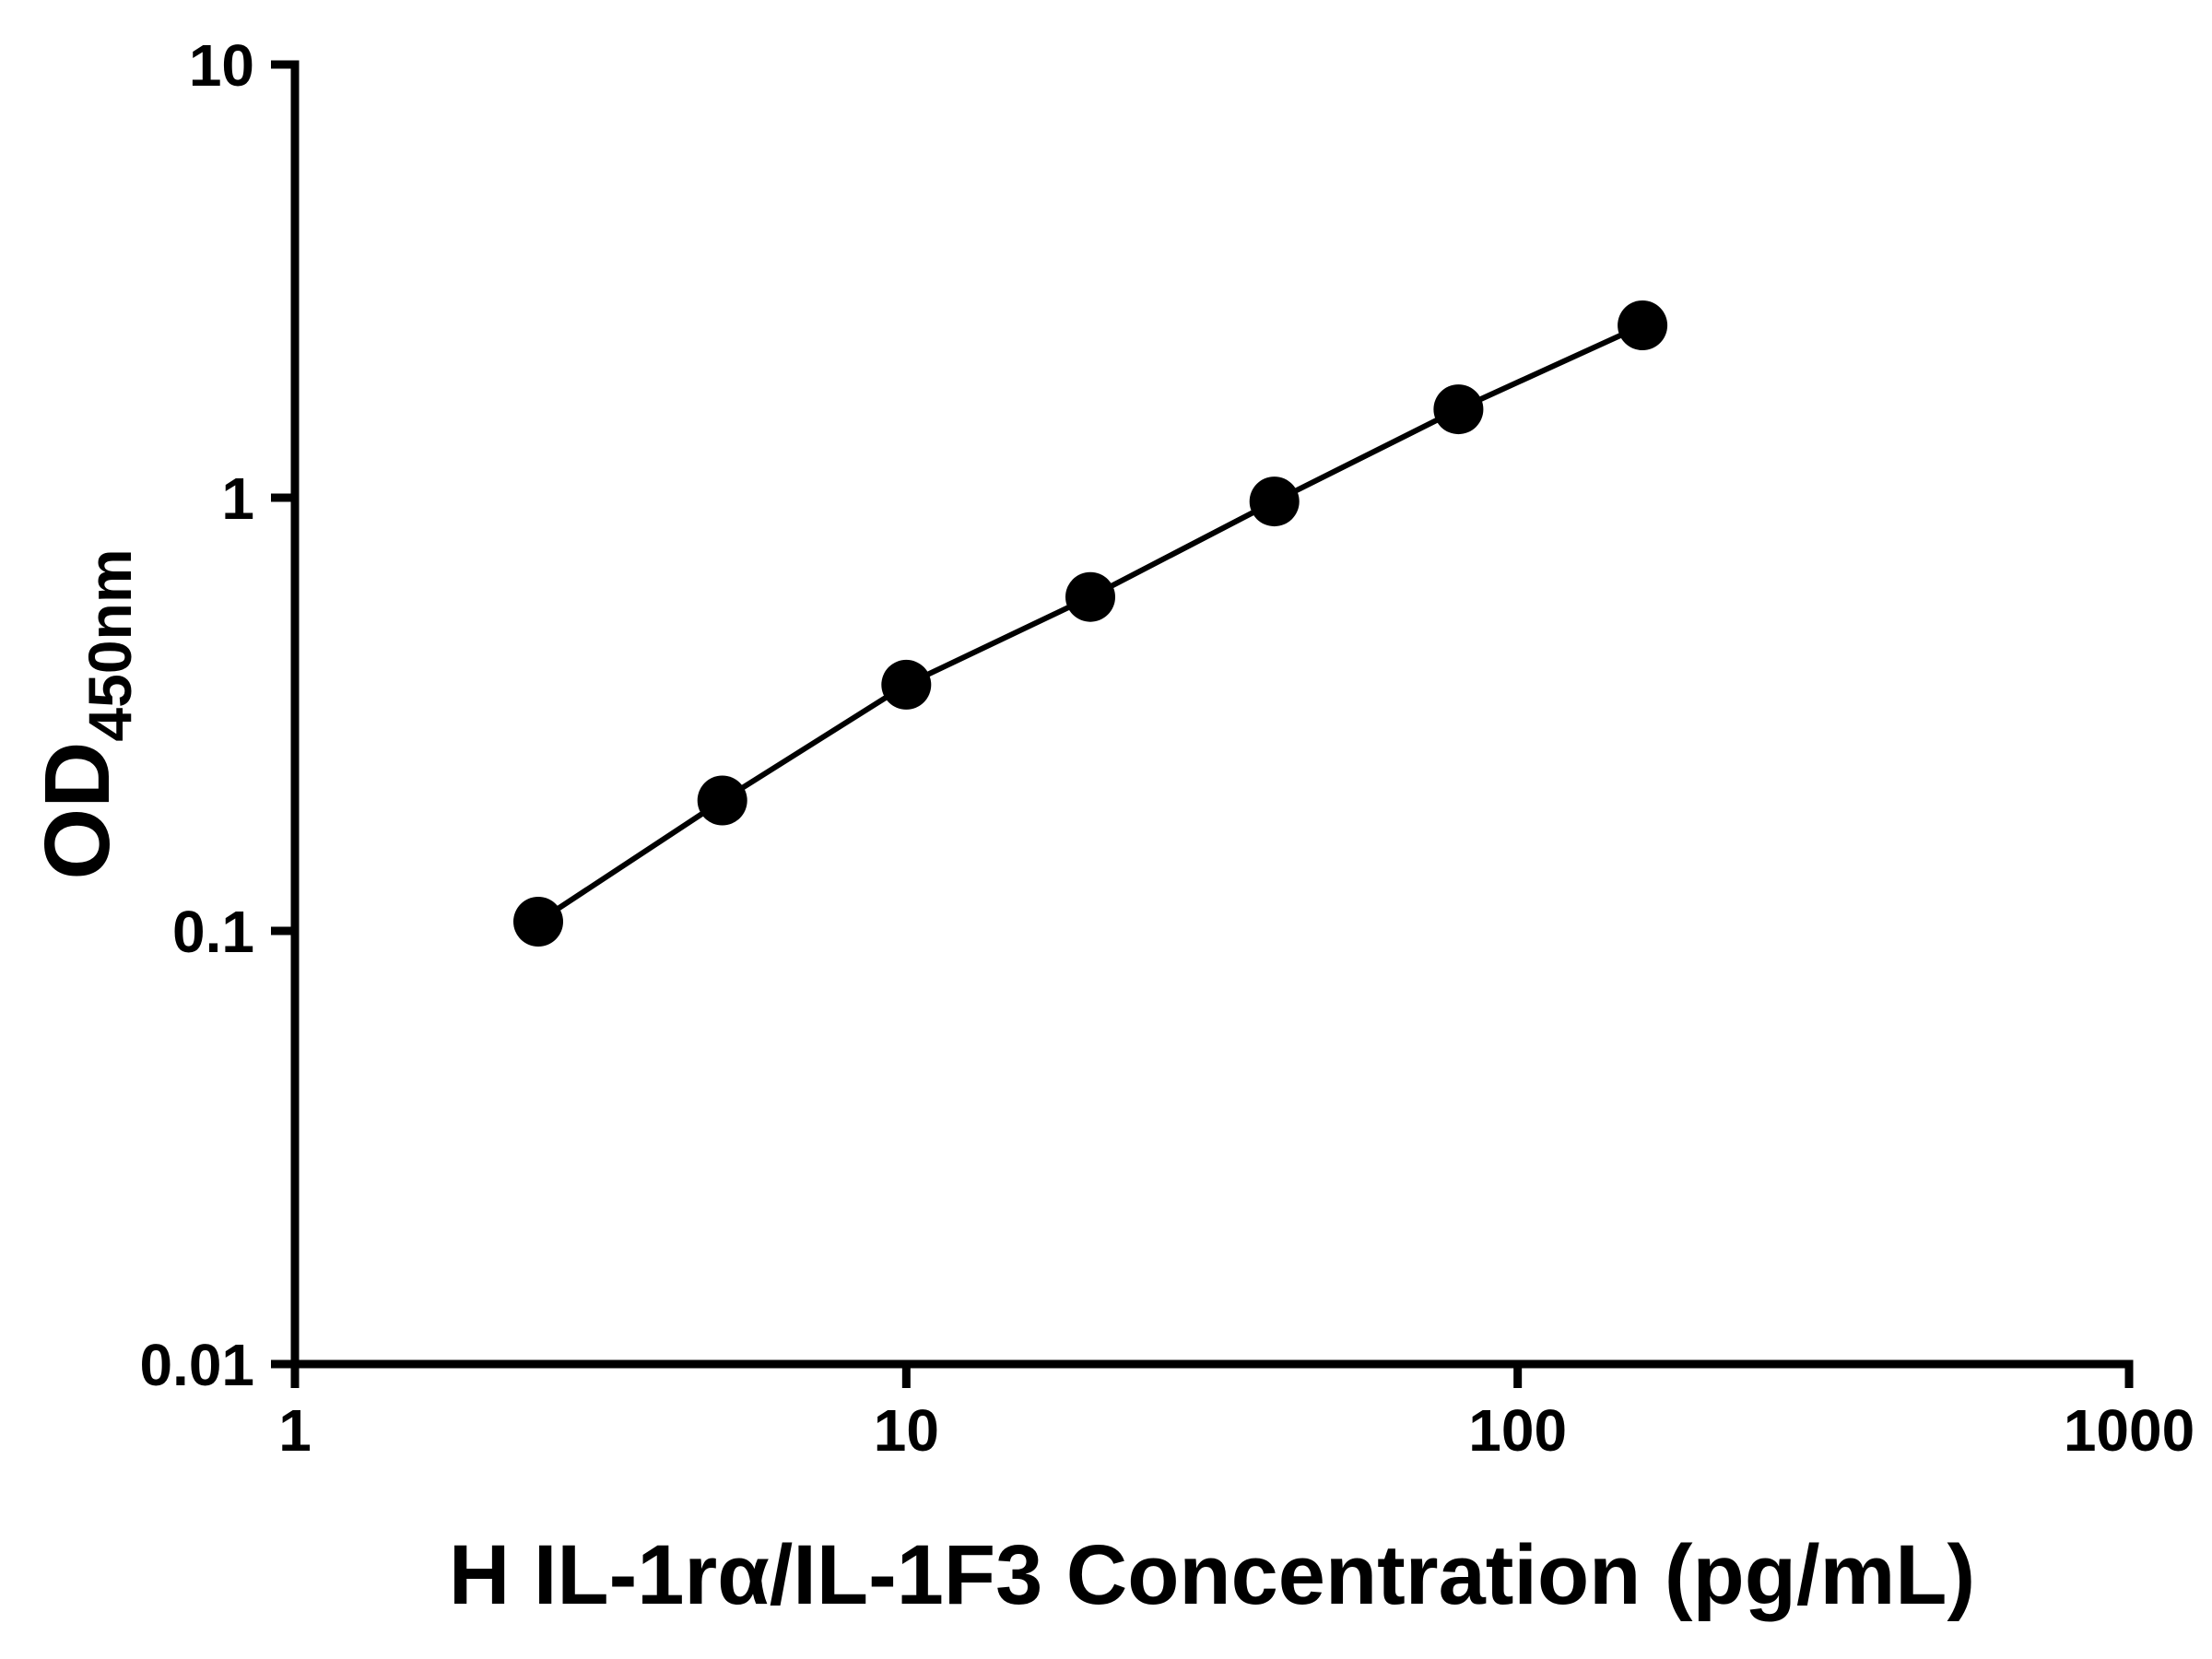  Describe the element at coordinates (77, 811) in the screenshot. I see `y-axis-title-main: OD` at that location.